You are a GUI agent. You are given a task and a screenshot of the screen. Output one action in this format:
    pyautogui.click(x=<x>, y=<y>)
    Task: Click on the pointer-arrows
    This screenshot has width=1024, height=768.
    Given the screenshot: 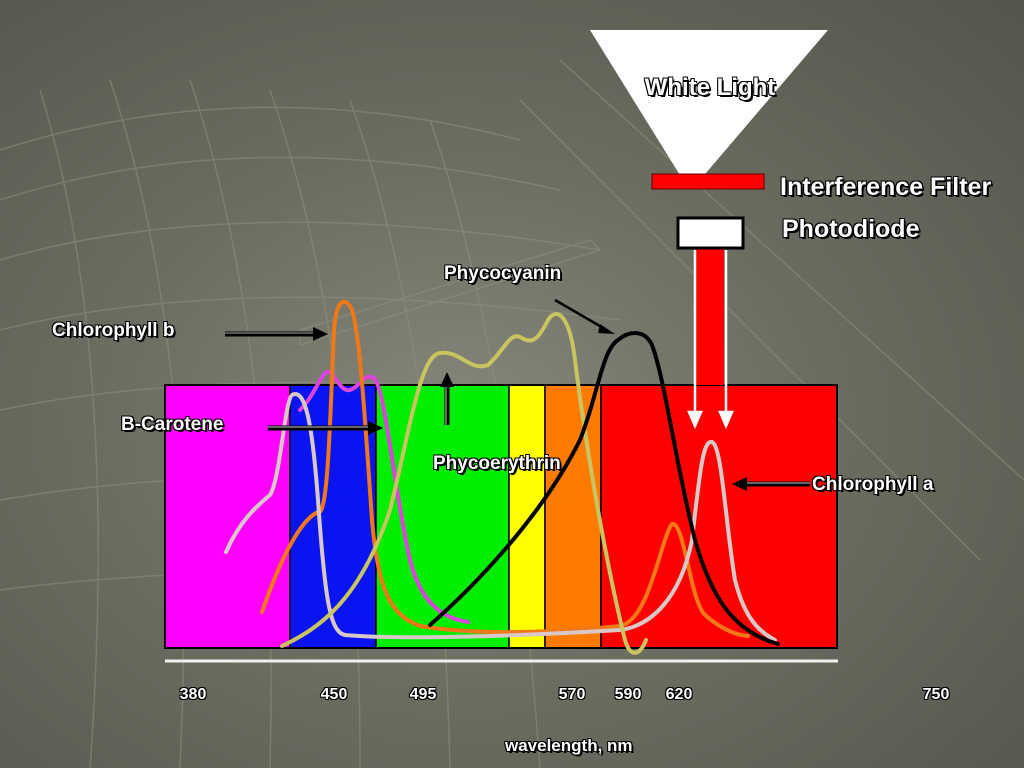 What is the action you would take?
    pyautogui.click(x=517, y=394)
    